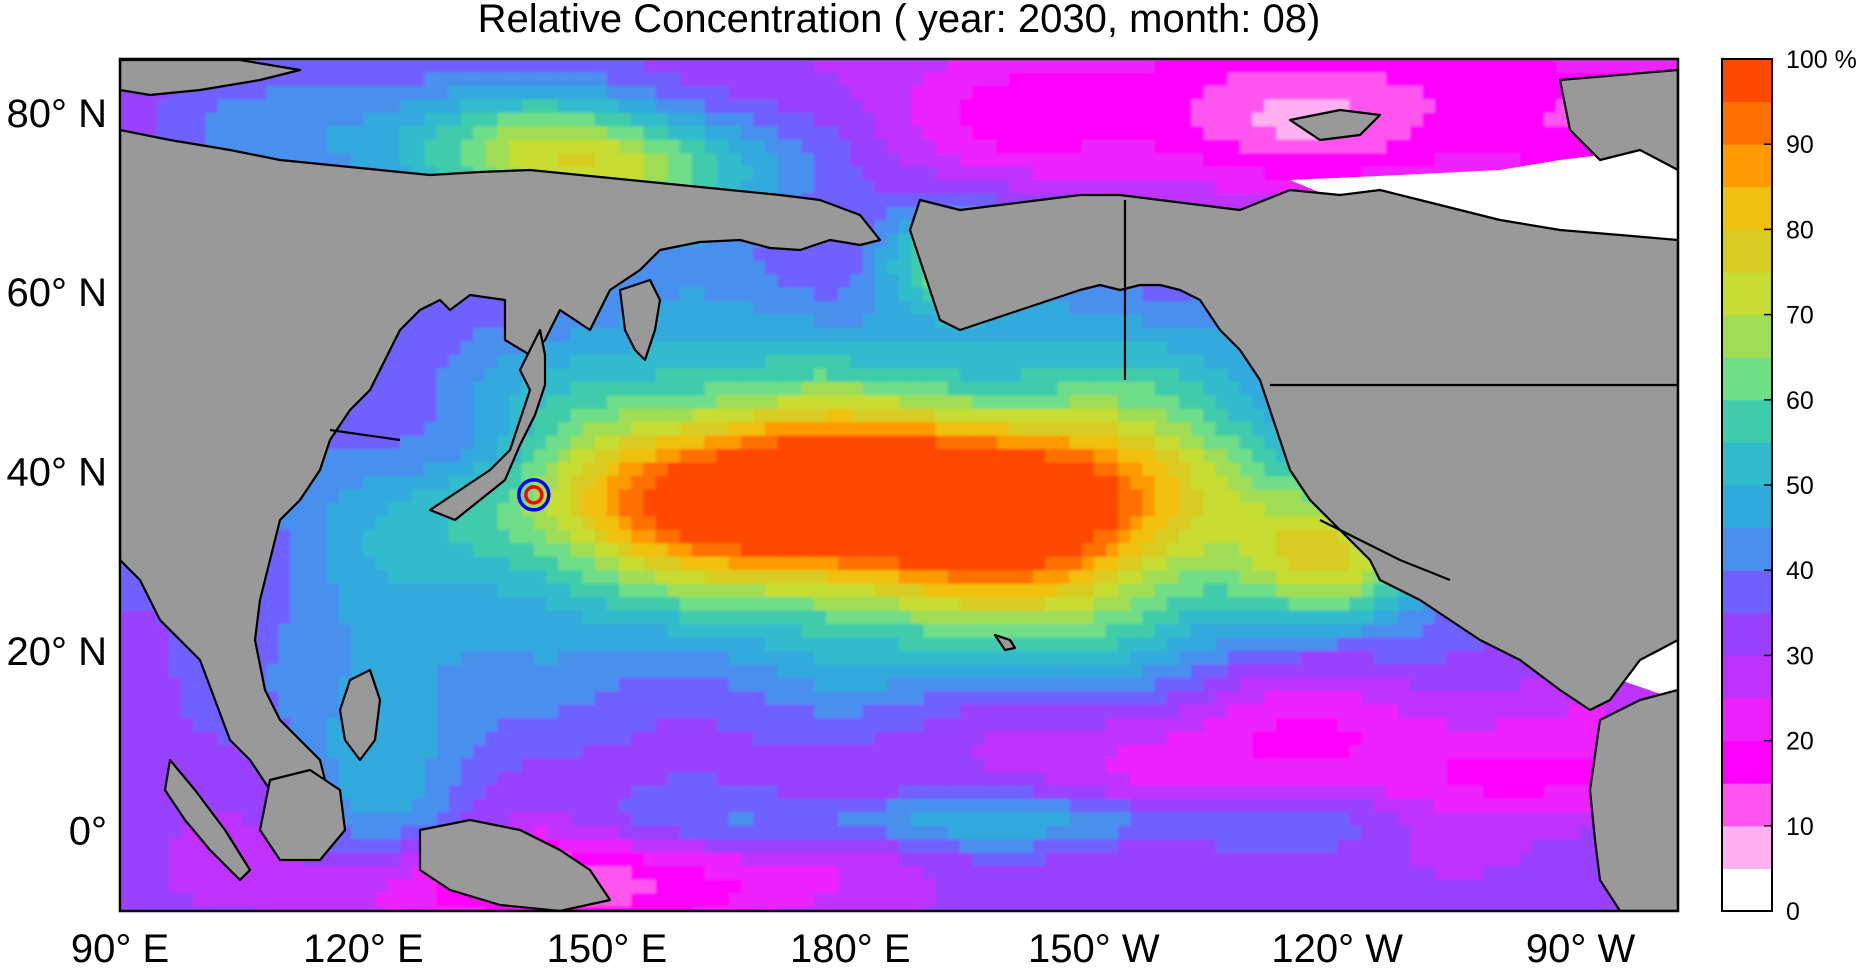 Image resolution: width=1863 pixels, height=972 pixels. What do you see at coordinates (515, 864) in the screenshot?
I see `land-new-guinea` at bounding box center [515, 864].